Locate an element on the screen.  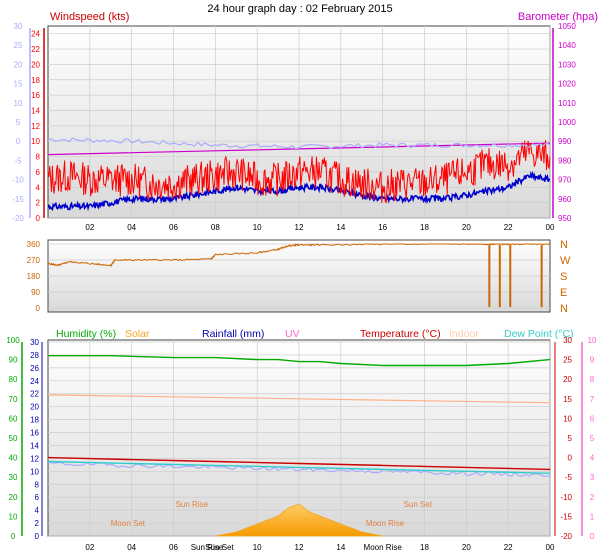
uv-y-tick: 5 is located at coordinates (592, 438).